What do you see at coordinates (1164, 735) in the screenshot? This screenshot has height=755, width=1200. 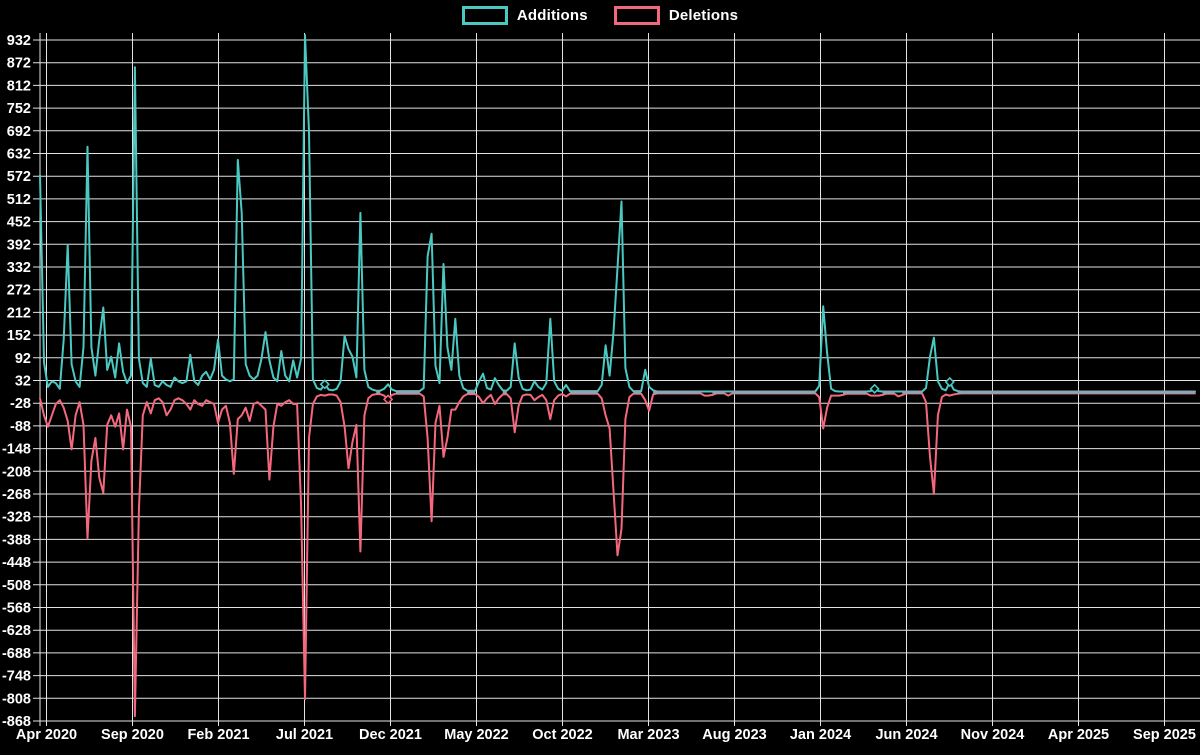 I see `x-tick-label: Sep 2025` at bounding box center [1164, 735].